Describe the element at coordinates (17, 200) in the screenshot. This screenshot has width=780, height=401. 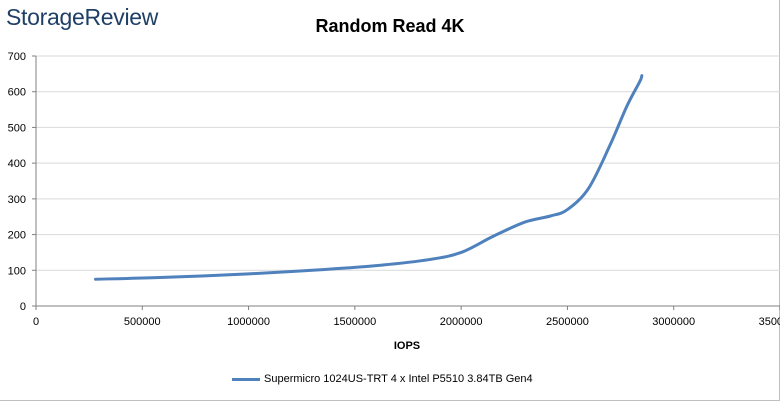
I see `y-tick-label: 300` at that location.